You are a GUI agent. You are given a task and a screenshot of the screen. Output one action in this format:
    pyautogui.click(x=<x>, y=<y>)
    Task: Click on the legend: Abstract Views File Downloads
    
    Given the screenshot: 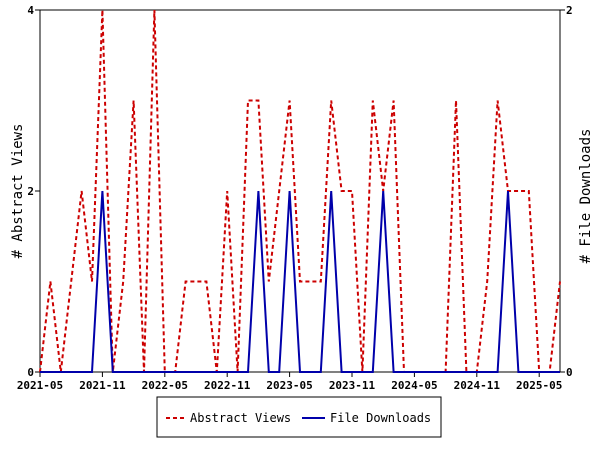 What is the action you would take?
    pyautogui.click(x=299, y=417)
    